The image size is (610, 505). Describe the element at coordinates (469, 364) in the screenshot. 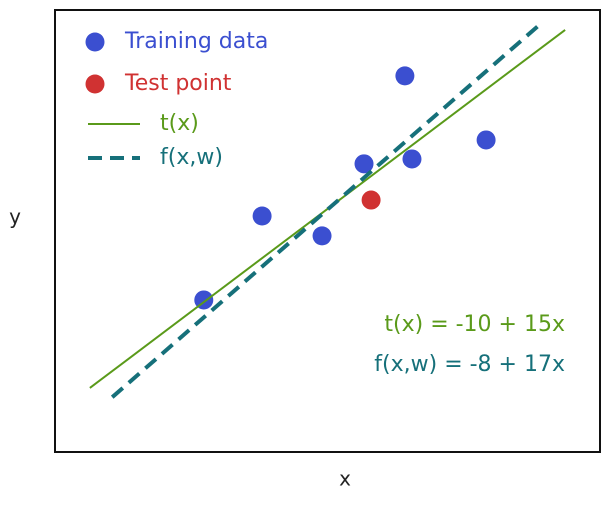

I see `equation-annotation: f(x,w) = -8 + 17x` at that location.